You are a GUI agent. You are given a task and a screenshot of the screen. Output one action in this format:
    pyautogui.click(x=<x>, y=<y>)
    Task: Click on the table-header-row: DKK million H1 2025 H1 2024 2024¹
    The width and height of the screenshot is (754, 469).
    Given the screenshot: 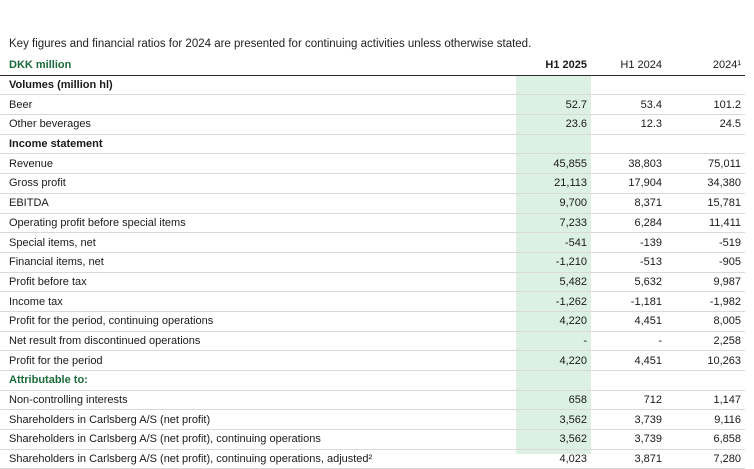 What is the action you would take?
    pyautogui.click(x=372, y=66)
    